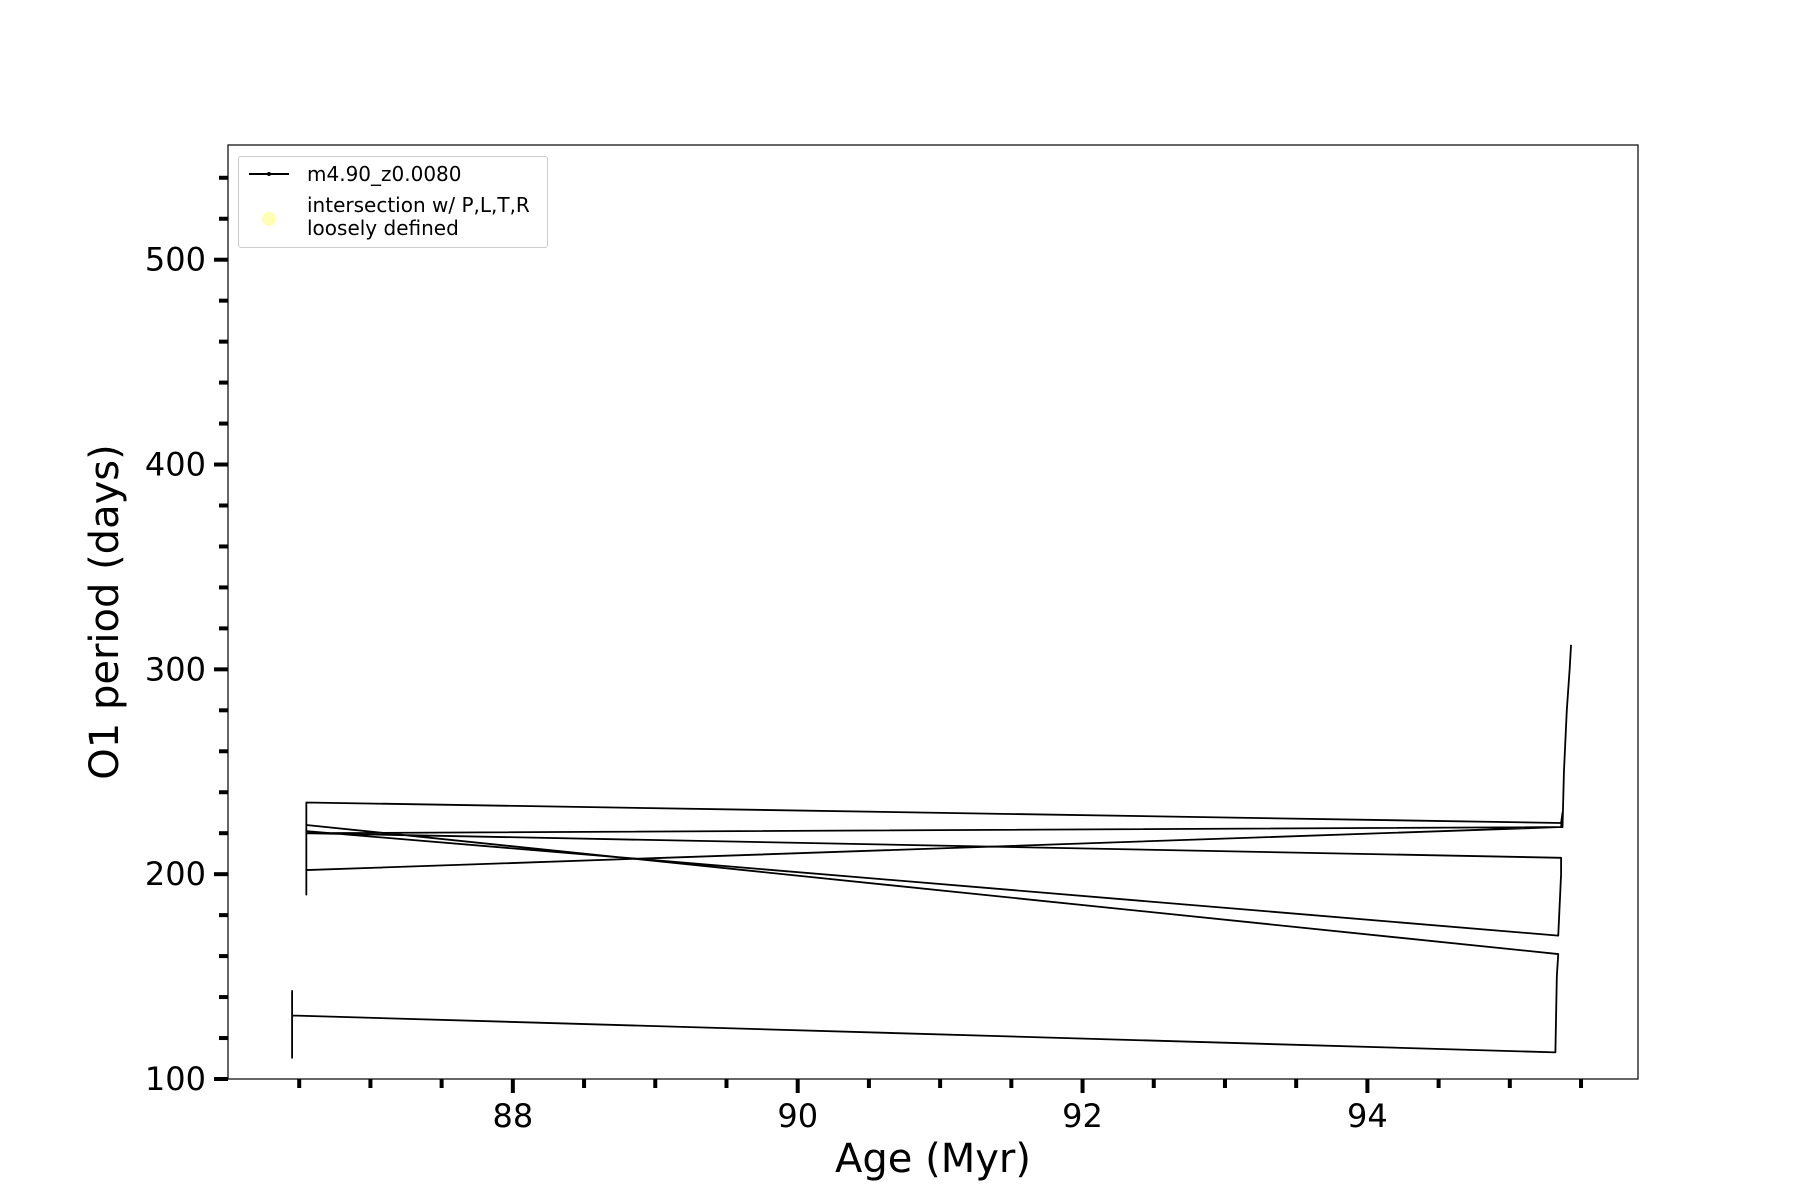  Describe the element at coordinates (512, 1116) in the screenshot. I see `x-tick-label: 88` at that location.